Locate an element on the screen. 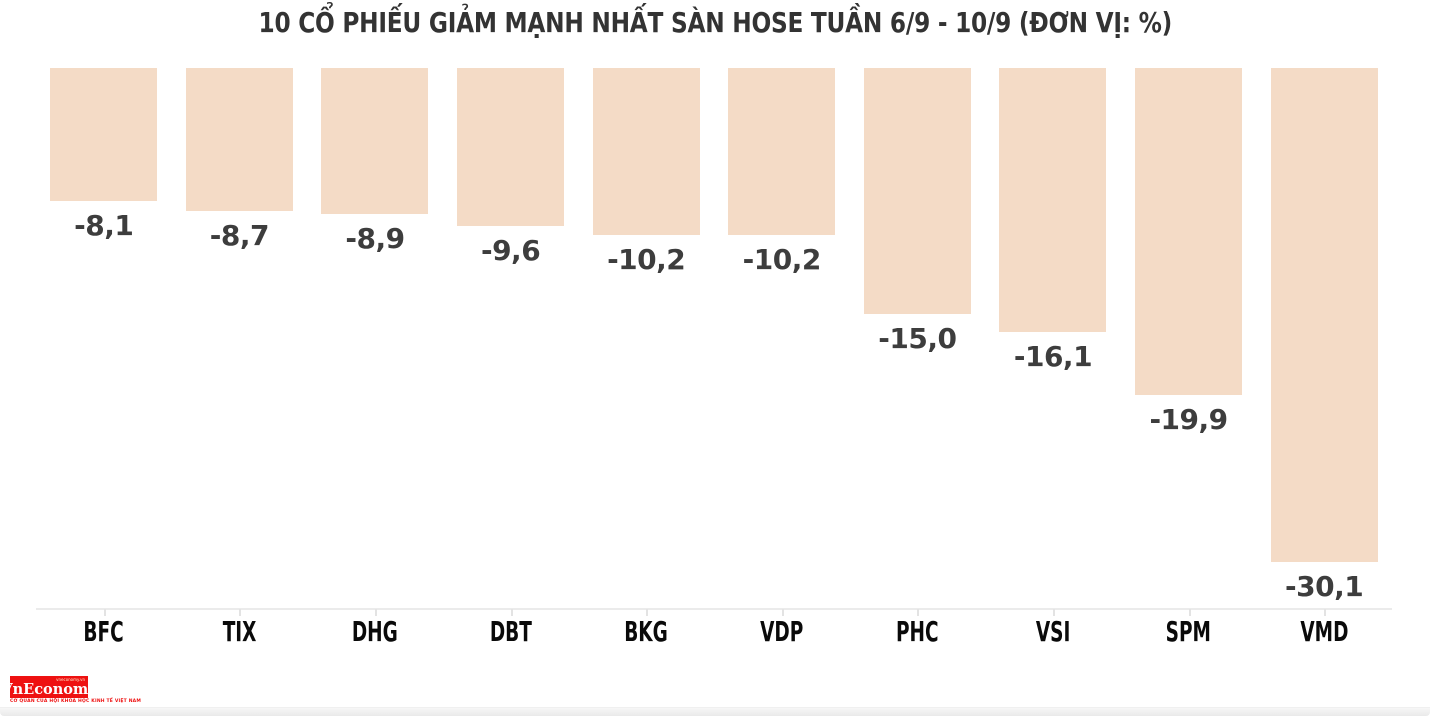  value-label-dhg: -8,9 is located at coordinates (375, 238).